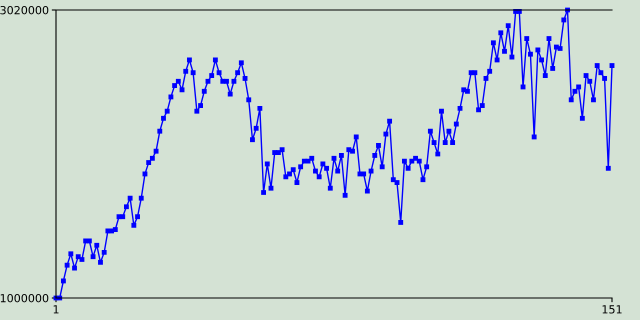 The width and height of the screenshot is (640, 320). What do you see at coordinates (612, 309) in the screenshot?
I see `x-tick-label: 151` at bounding box center [612, 309].